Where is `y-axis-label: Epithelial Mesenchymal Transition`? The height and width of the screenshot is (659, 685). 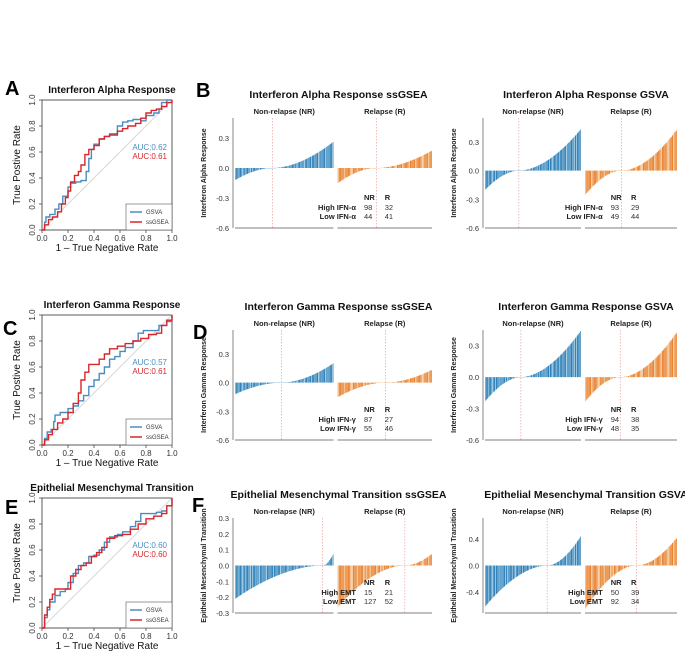
y-axis-label: Epithelial Mesenchymal Transition is located at coordinates (454, 565).